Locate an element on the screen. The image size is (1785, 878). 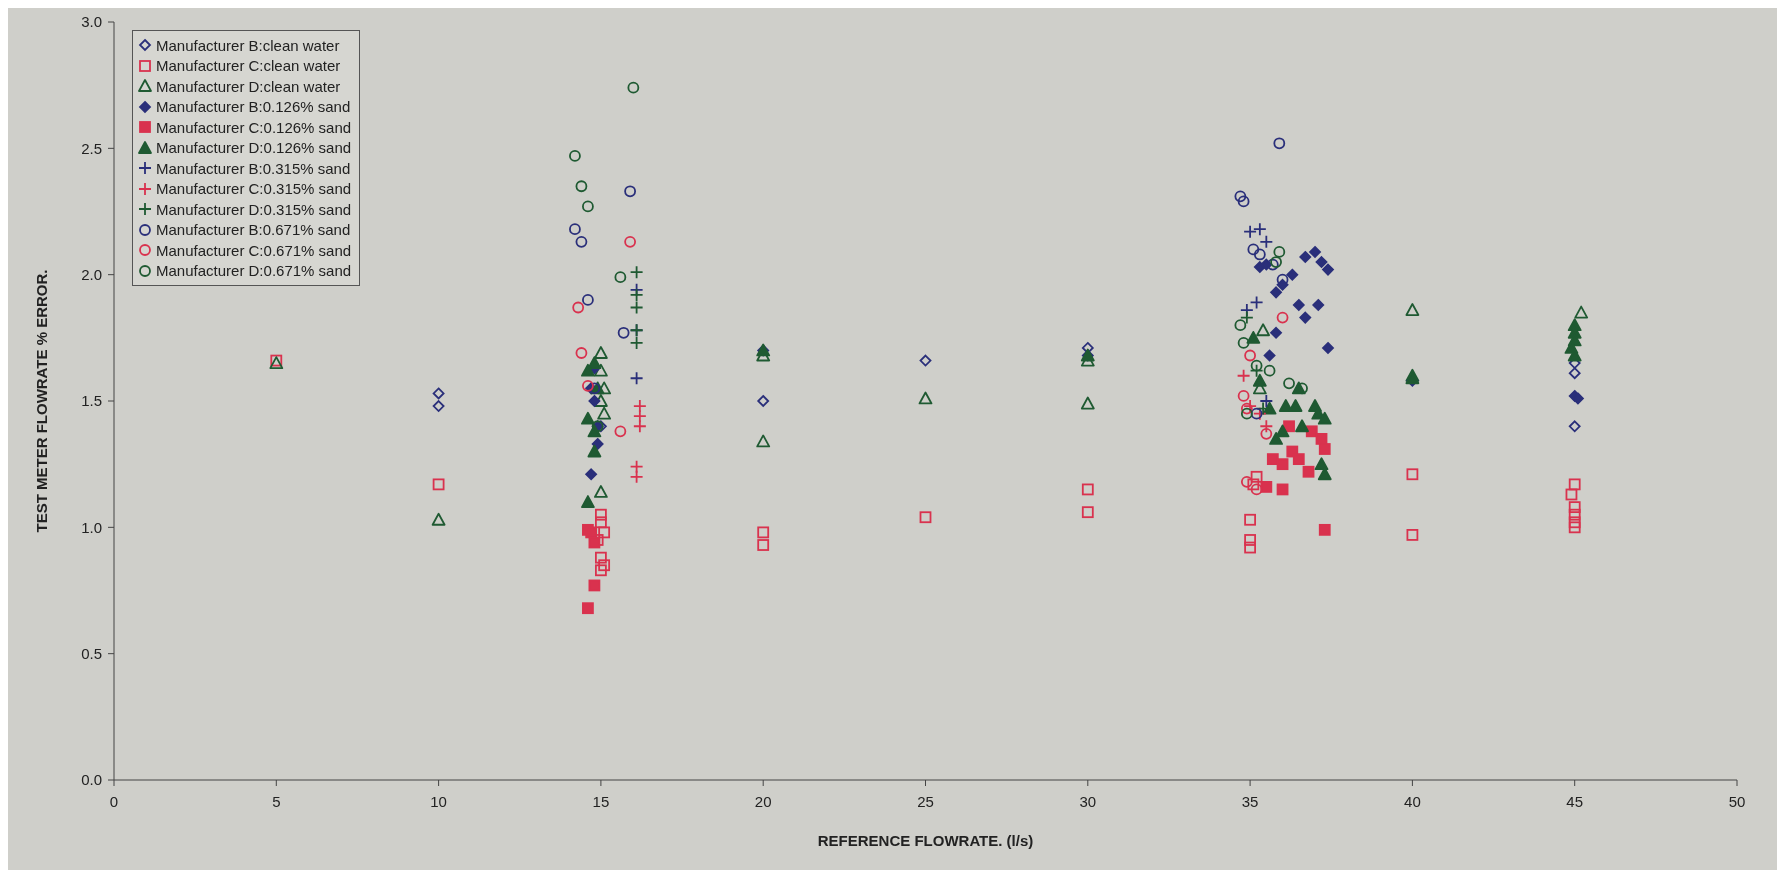
x-tick-label: 15 is located at coordinates (601, 801).